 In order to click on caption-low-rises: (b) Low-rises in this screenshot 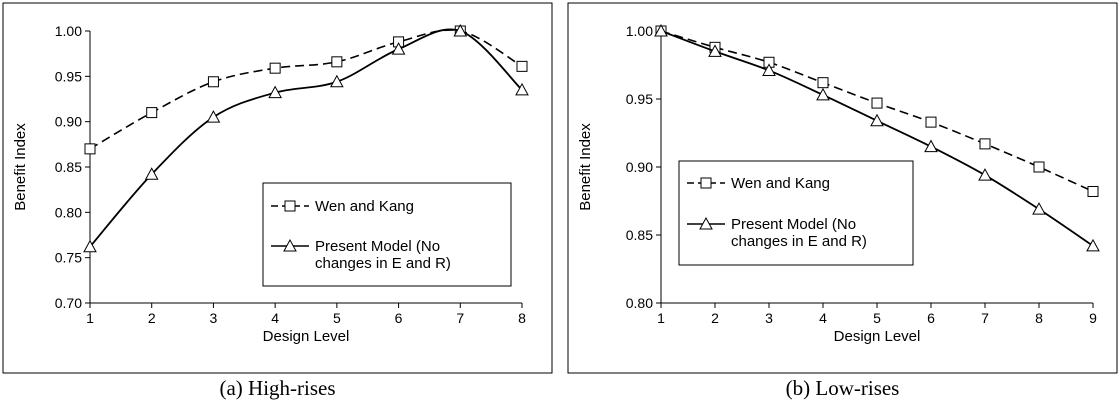, I will do `click(842, 388)`.